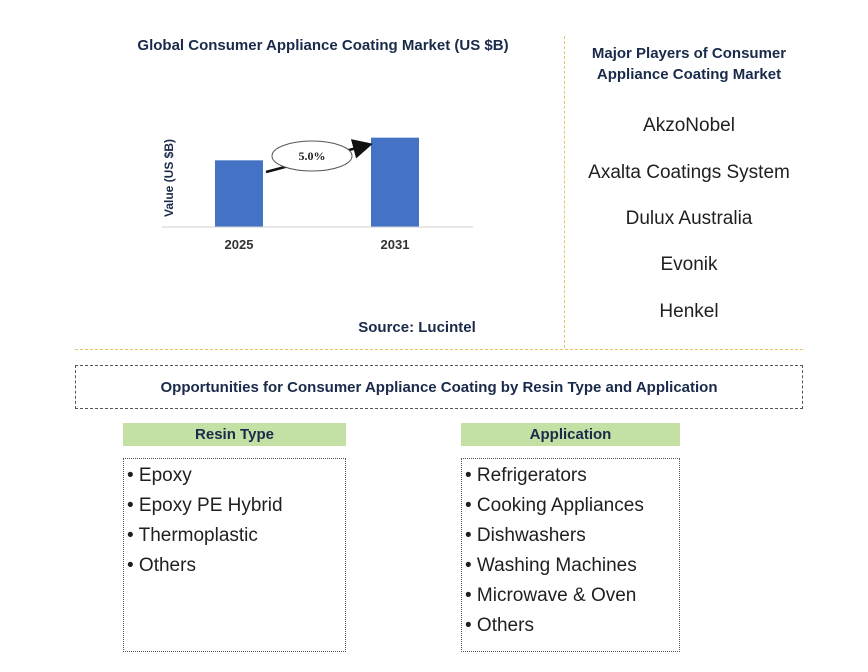 Image resolution: width=868 pixels, height=672 pixels. What do you see at coordinates (192, 535) in the screenshot?
I see `list-item: • Thermoplastic` at bounding box center [192, 535].